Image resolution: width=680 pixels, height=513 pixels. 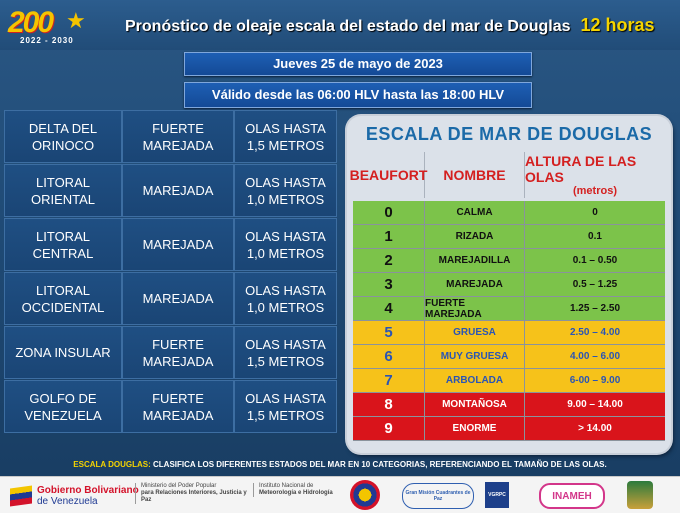 I want to click on emblem-icon, so click(x=640, y=495).